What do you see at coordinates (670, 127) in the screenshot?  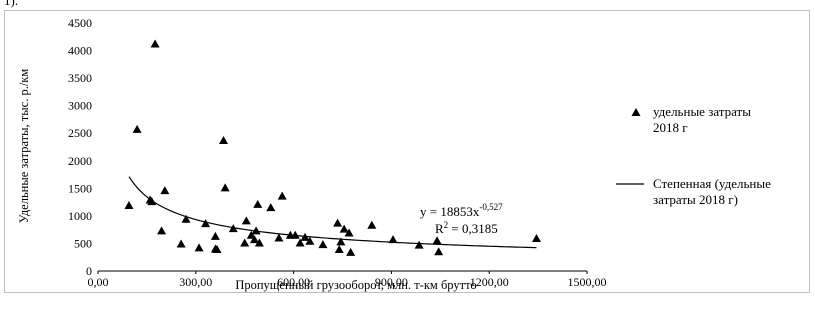 I see `legend-scatter-label-2: 2018 г` at bounding box center [670, 127].